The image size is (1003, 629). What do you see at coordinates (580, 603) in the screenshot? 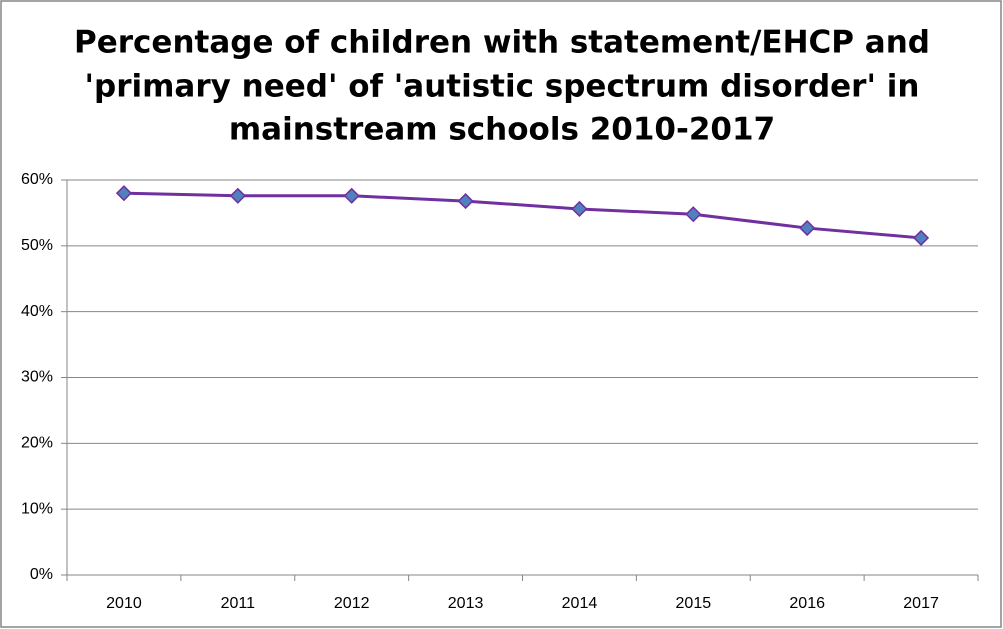
I see `x-tick-label: 2014` at bounding box center [580, 603].